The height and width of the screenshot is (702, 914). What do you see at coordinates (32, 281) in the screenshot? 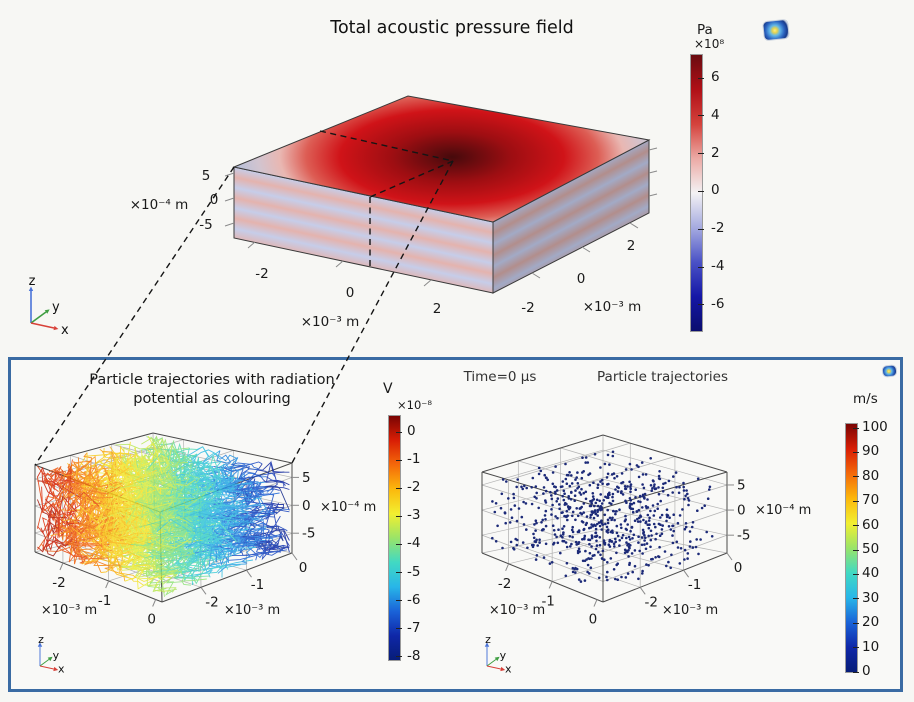
I see `triad-label-z: z` at bounding box center [32, 281].